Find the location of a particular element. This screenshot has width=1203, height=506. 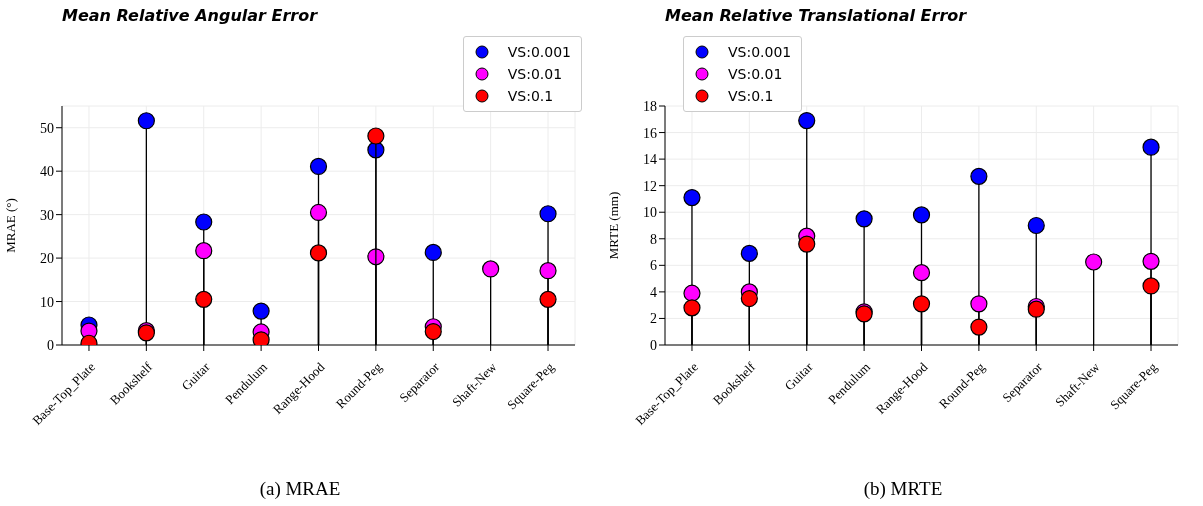

chart-title: Mean Relative Translational Error is located at coordinates (816, 15).